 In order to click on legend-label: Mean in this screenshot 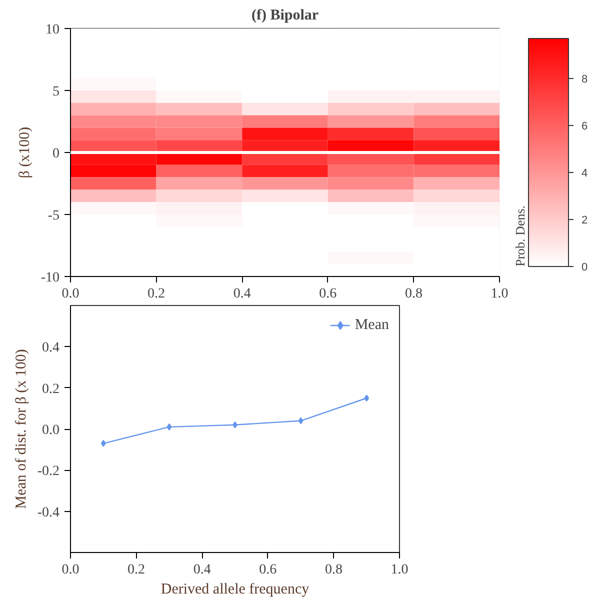, I will do `click(371, 325)`.